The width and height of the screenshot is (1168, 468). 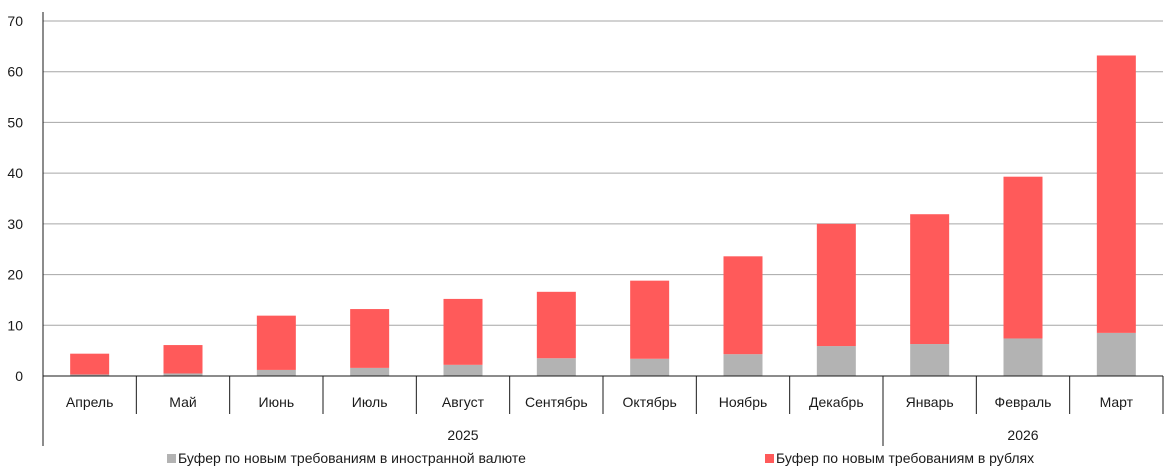 I want to click on legend-item-rubles: Буфер по новым требованиям в рублях, so click(x=899, y=458).